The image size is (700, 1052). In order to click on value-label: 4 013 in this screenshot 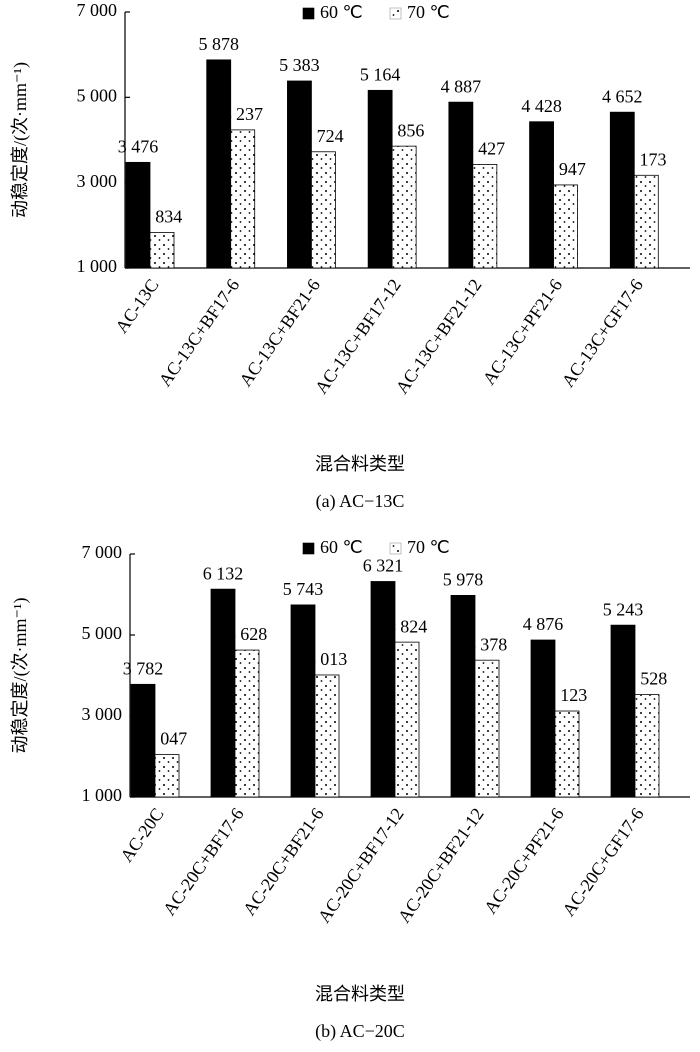, I will do `click(327, 659)`.